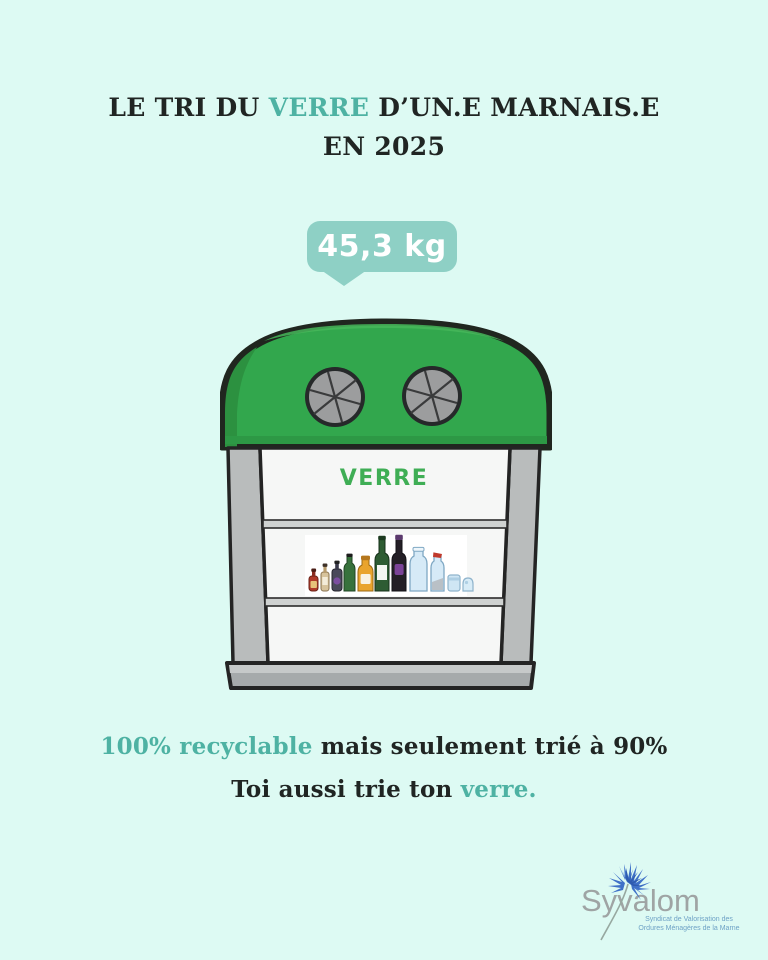  I want to click on title-line-1: LE TRI DU VERRE D’UN.E MARNAIS.E, so click(384, 107).